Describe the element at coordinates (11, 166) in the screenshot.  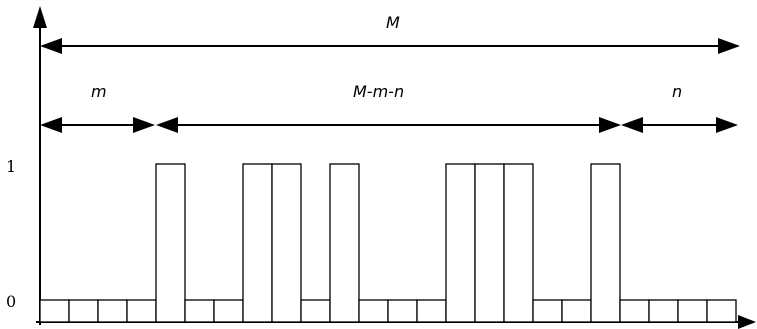
I see `y-tick-one: 1` at that location.